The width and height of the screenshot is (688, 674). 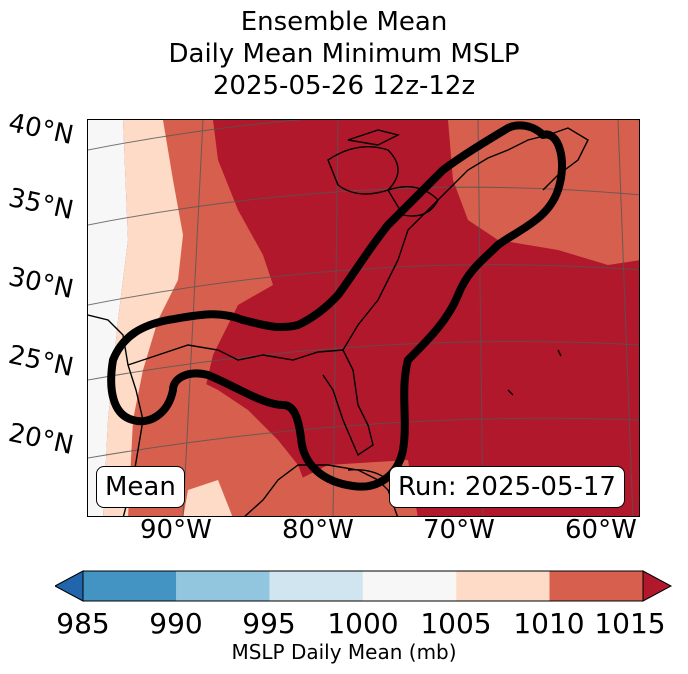 I want to click on colorbar-tick-995: 995, so click(x=269, y=623).